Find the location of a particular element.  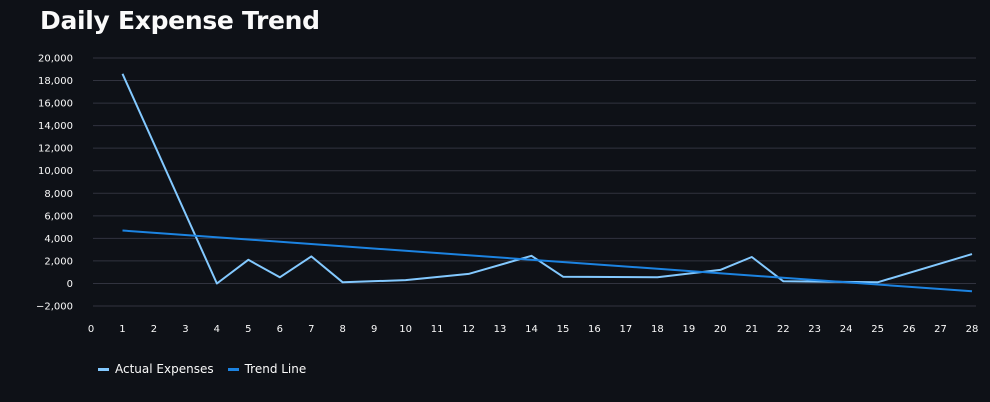

x-tick-label: 13 is located at coordinates (500, 329).